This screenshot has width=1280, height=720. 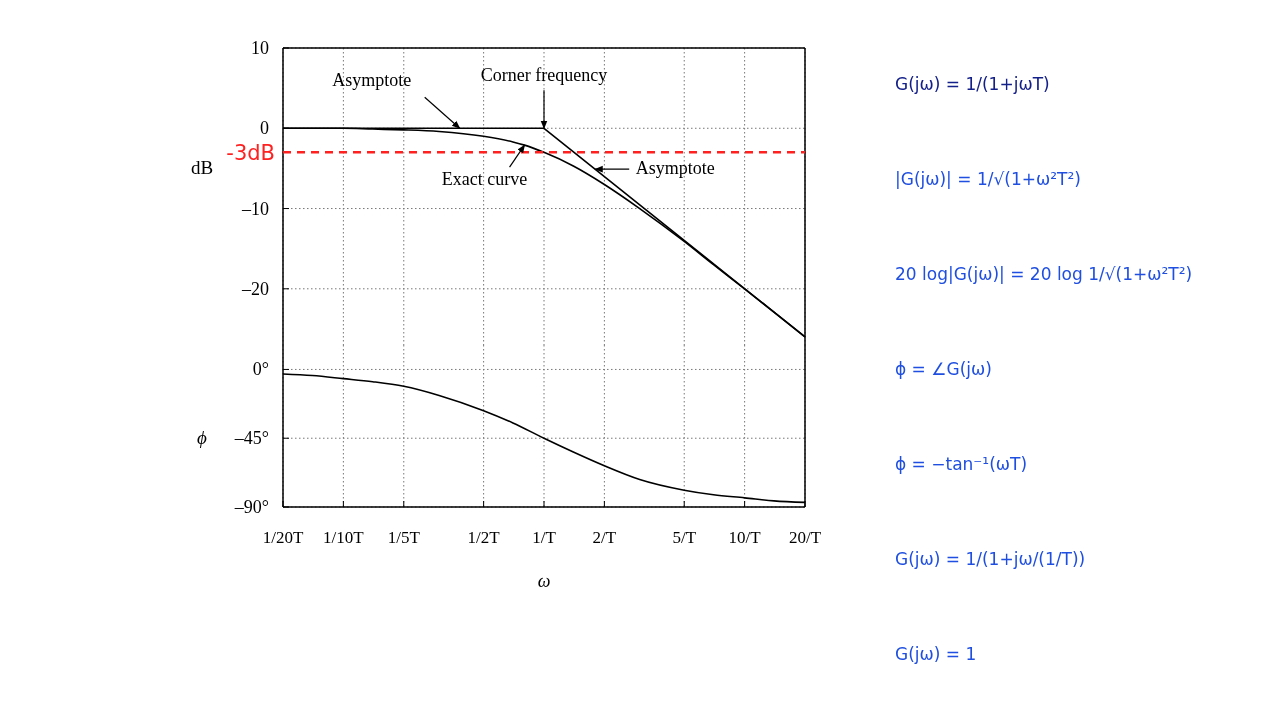 I want to click on x-axis-title: ω, so click(x=544, y=581).